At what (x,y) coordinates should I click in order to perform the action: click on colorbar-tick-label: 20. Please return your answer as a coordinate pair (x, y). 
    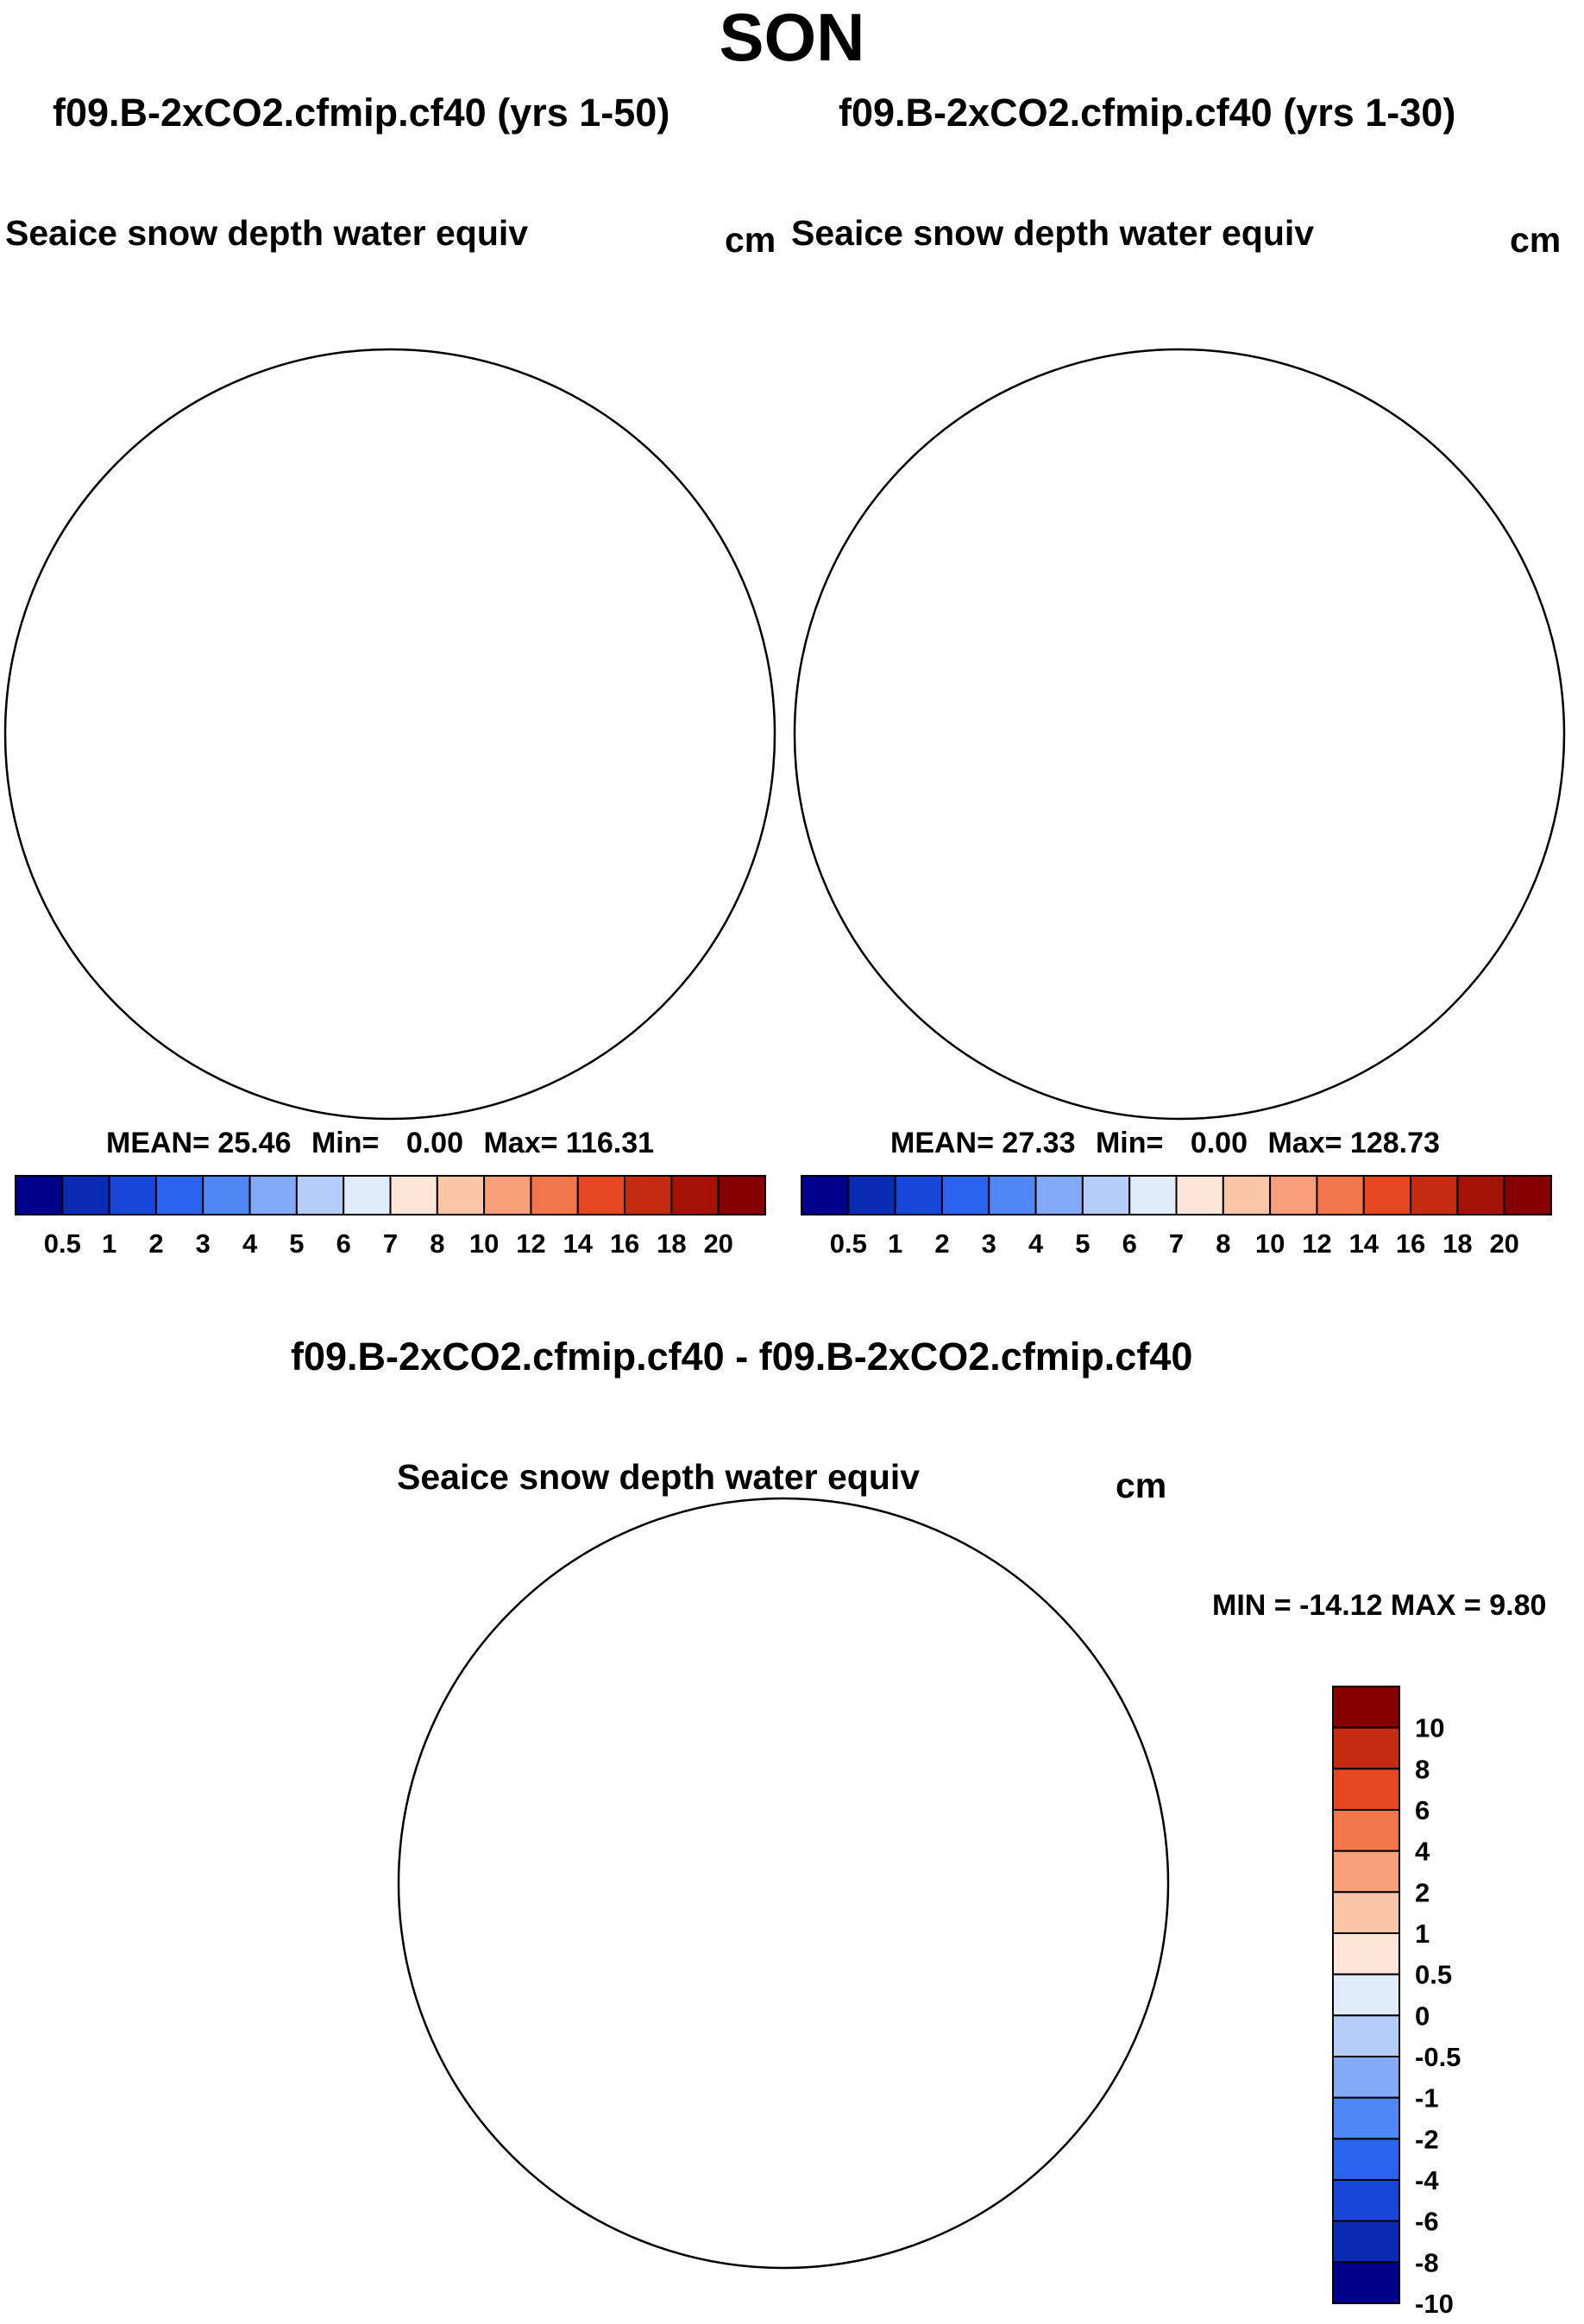
    Looking at the image, I should click on (1504, 1244).